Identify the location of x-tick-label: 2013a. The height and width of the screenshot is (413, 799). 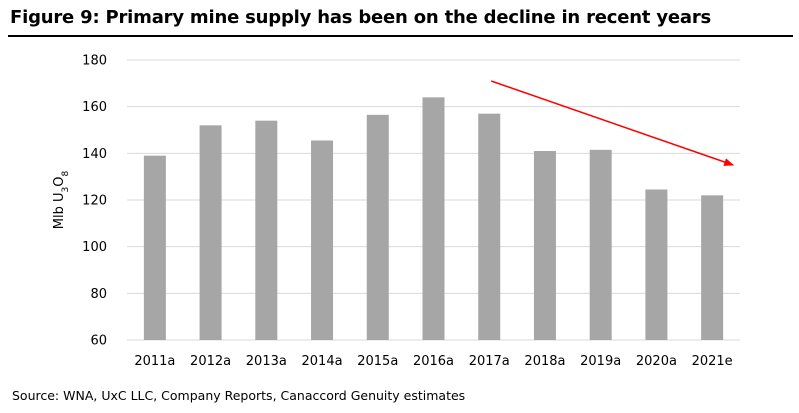
(266, 361).